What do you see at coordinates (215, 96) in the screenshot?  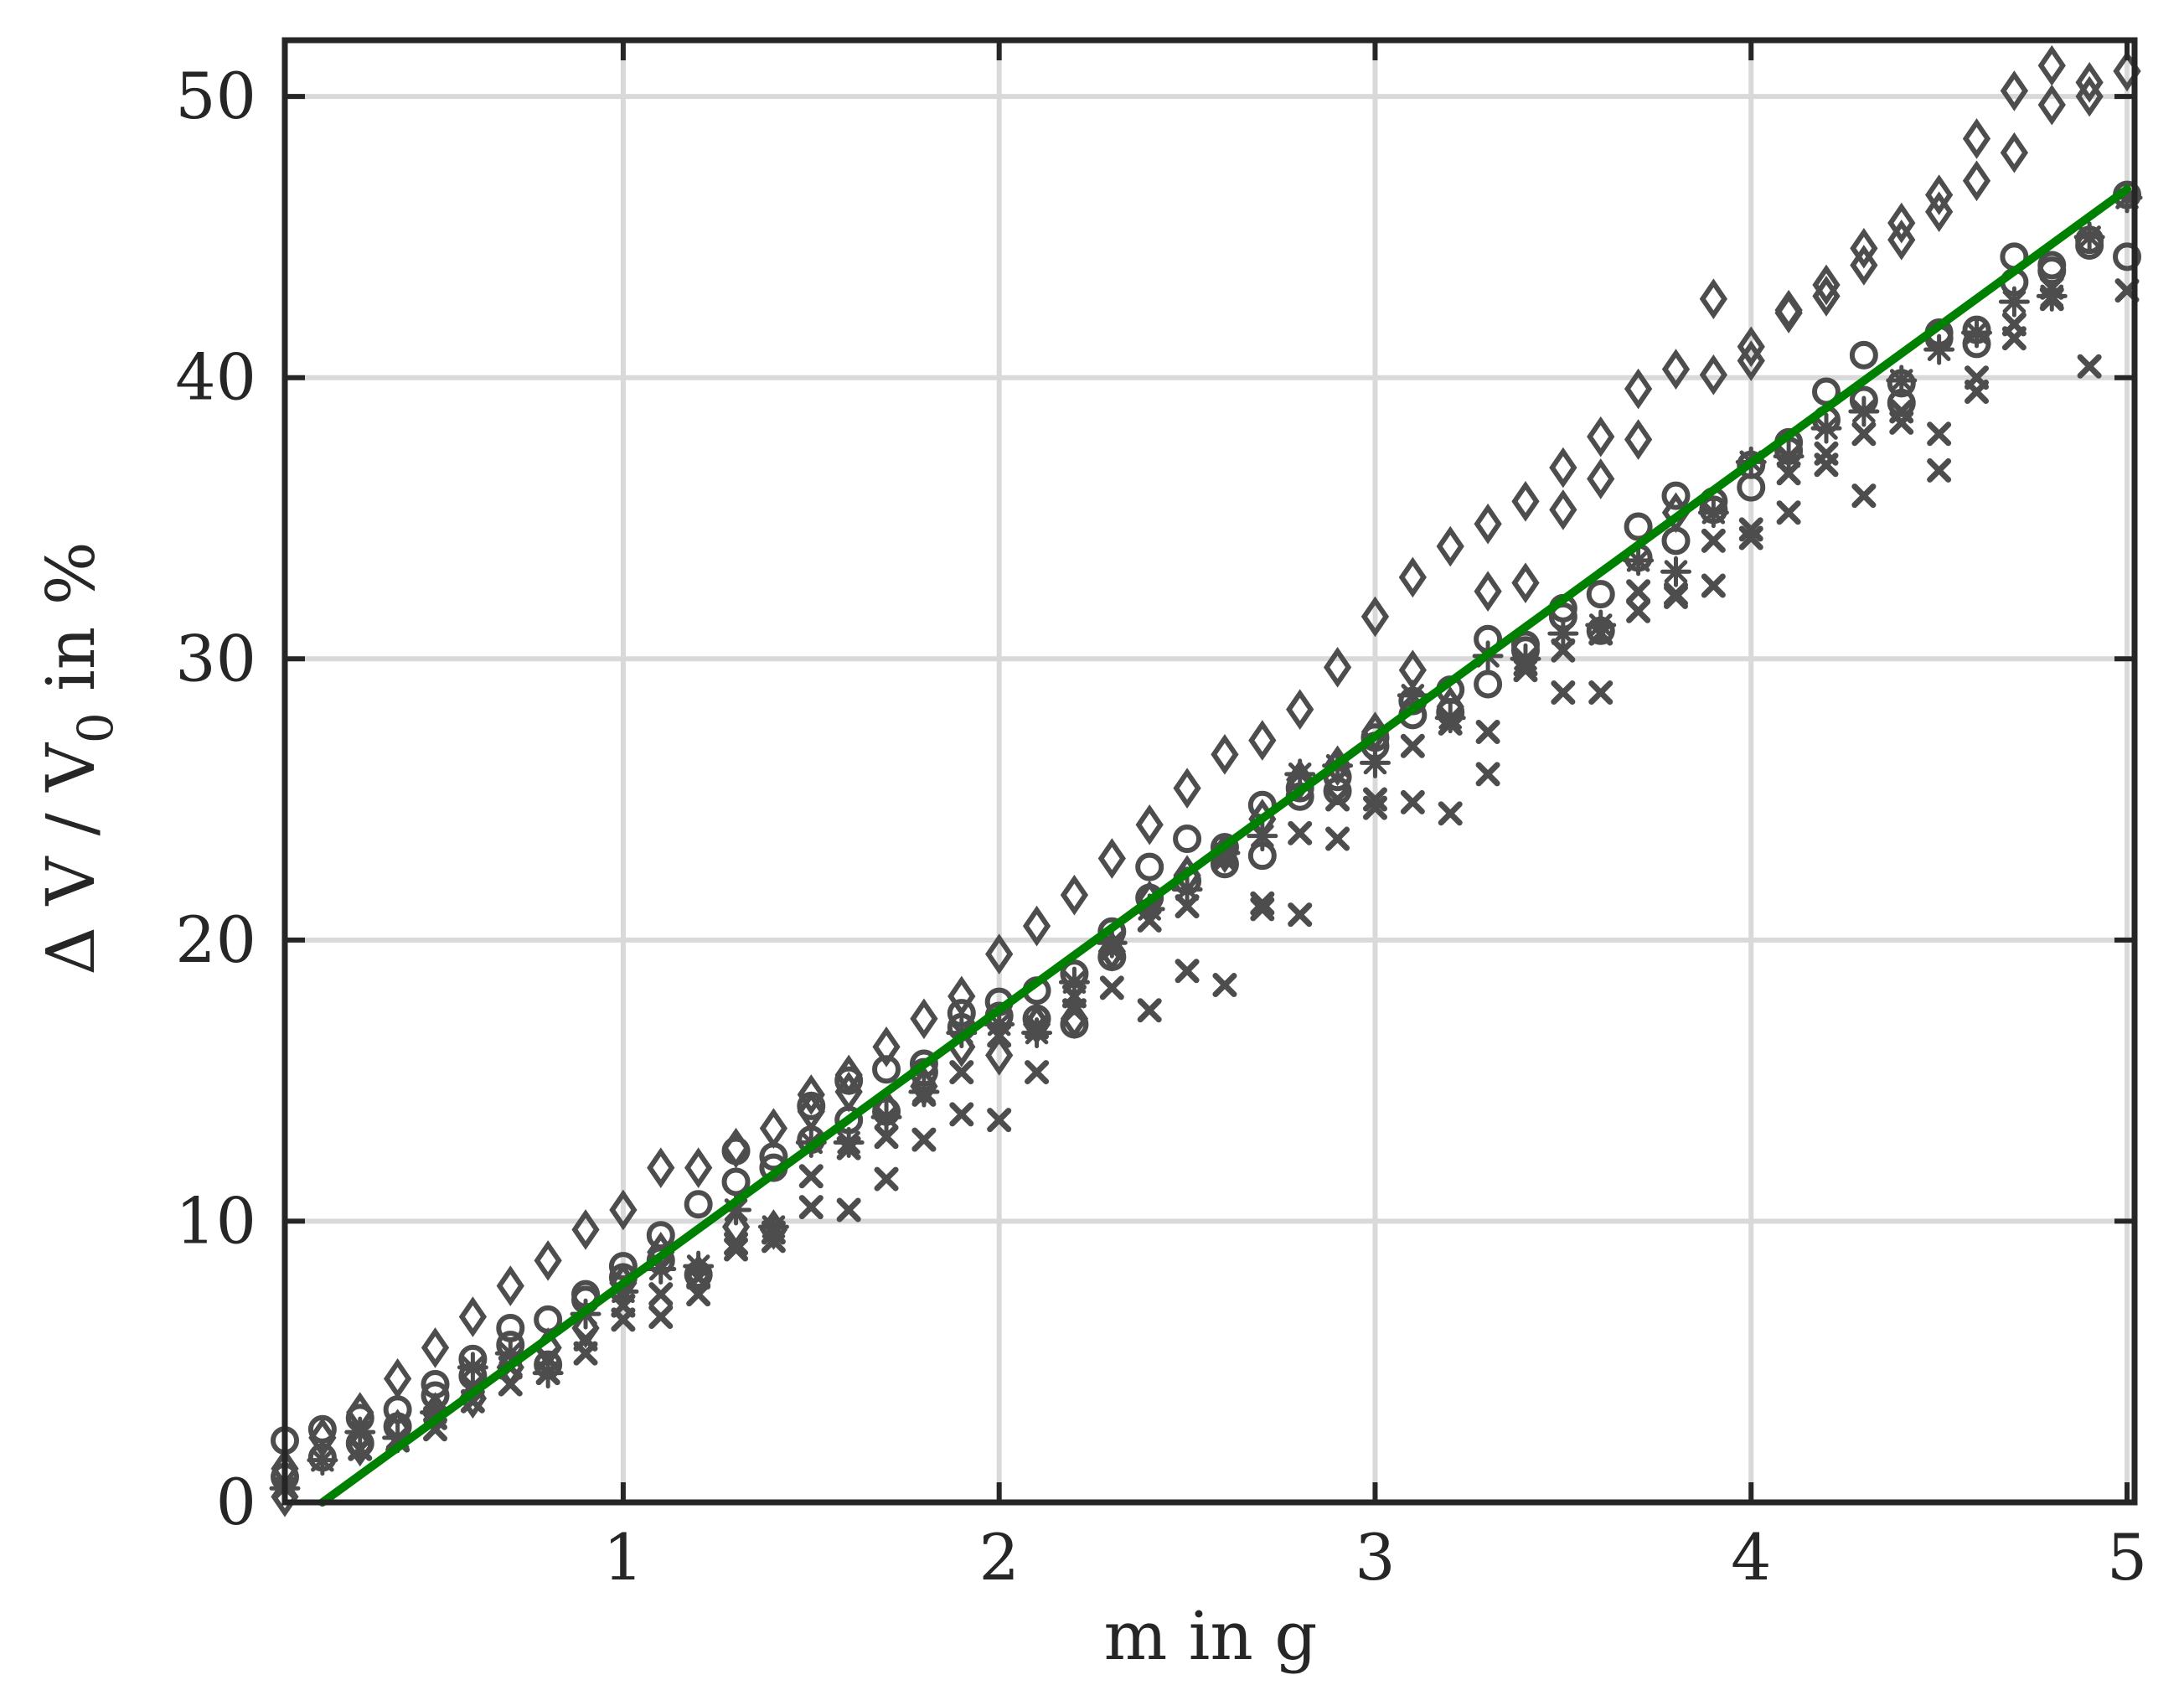 I see `y-tick-label: 50` at bounding box center [215, 96].